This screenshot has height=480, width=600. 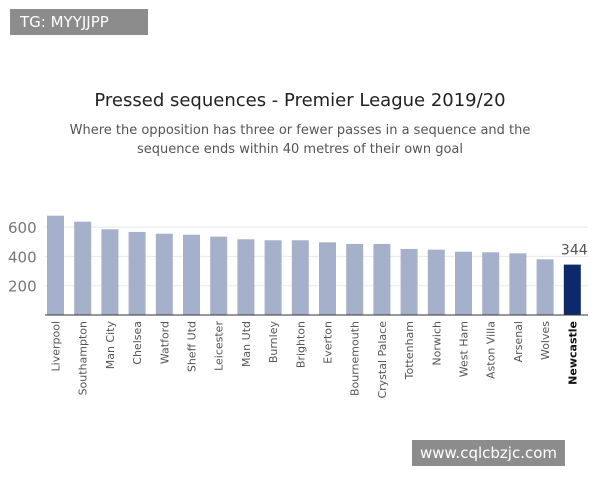 I want to click on x-tick-label: Wolves, so click(x=545, y=340).